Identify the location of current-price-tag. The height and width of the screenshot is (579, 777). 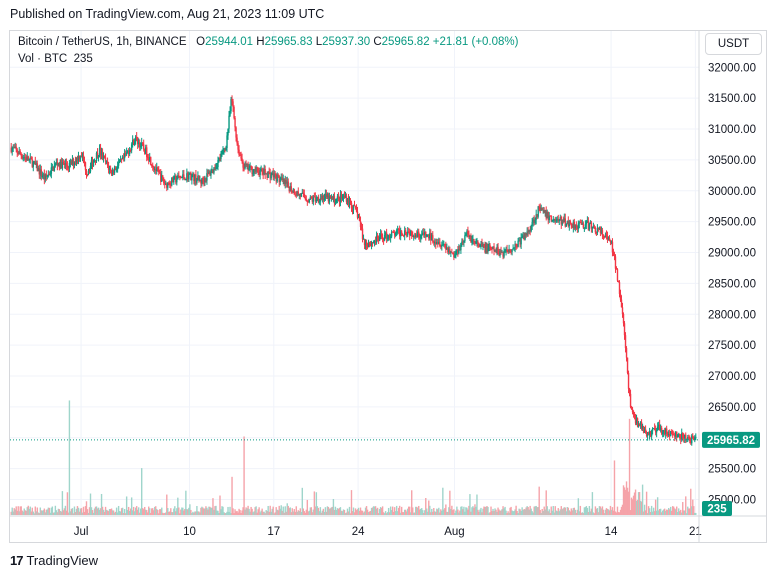
(731, 439).